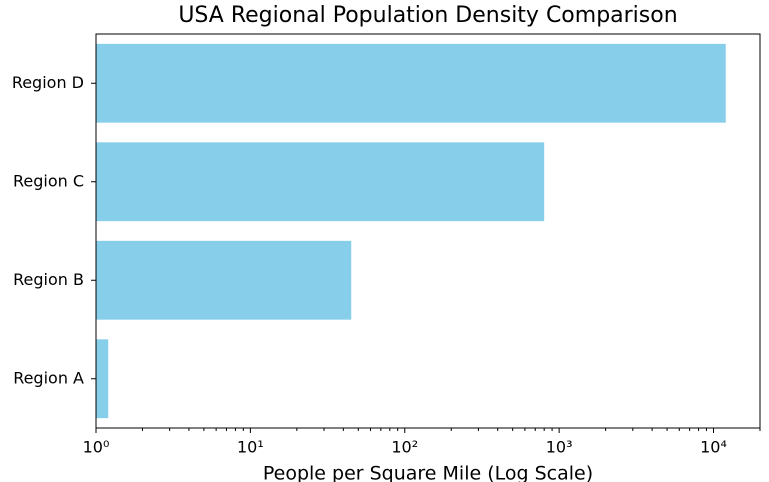  Describe the element at coordinates (404, 447) in the screenshot. I see `x-tick-label: 10²` at that location.